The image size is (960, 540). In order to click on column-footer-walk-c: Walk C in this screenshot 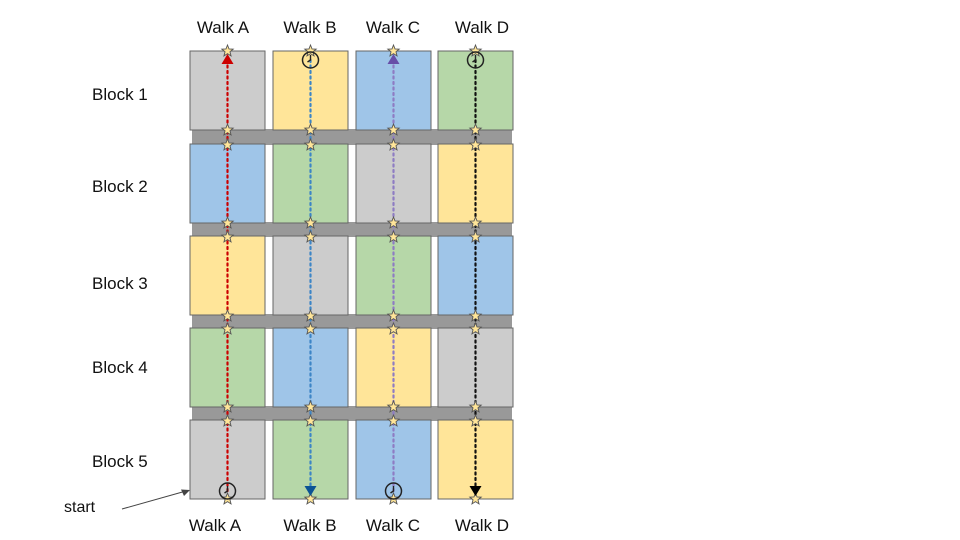, I will do `click(393, 525)`.